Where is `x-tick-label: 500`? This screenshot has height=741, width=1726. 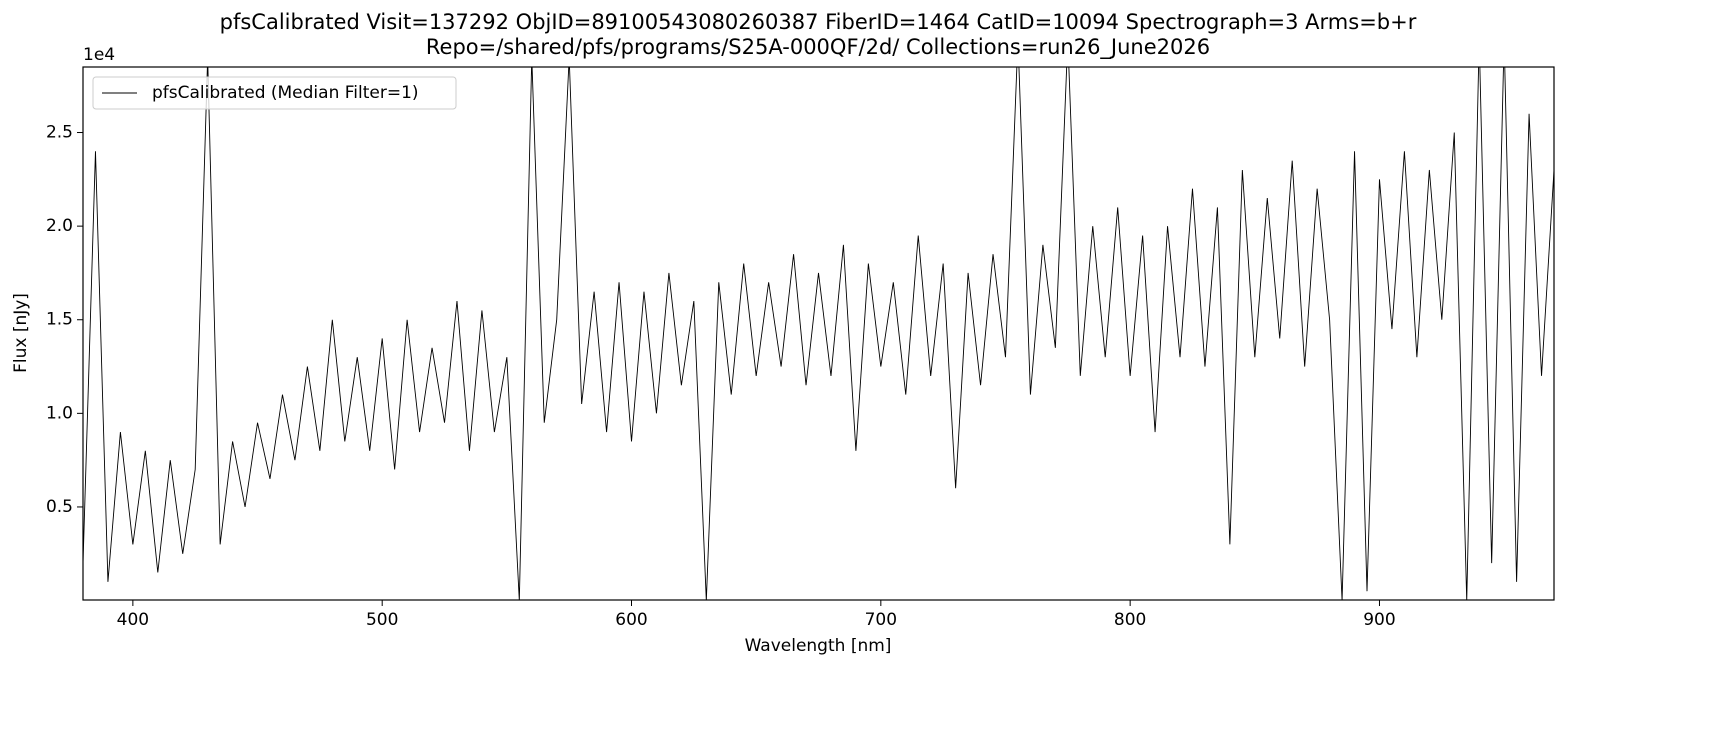 x-tick-label: 500 is located at coordinates (382, 620).